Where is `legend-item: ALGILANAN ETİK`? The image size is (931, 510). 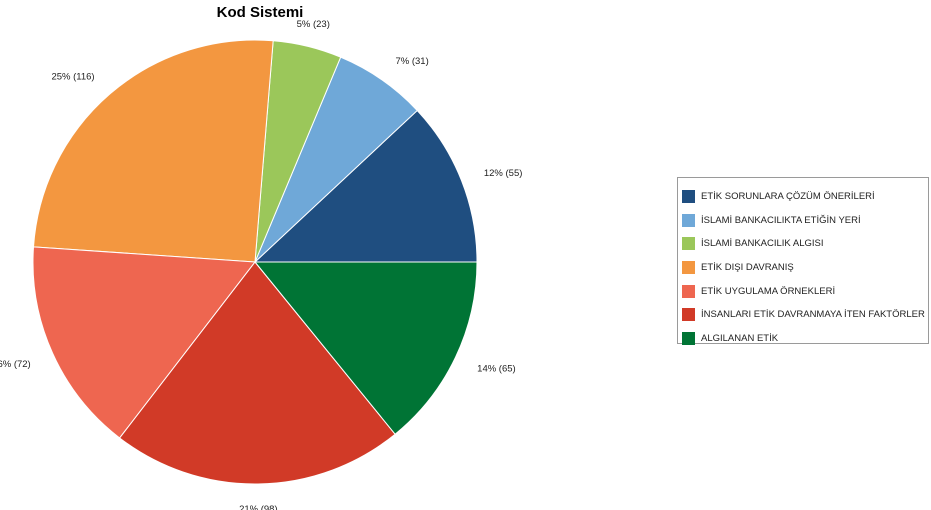
legend-item: ALGILANAN ETİK is located at coordinates (805, 339).